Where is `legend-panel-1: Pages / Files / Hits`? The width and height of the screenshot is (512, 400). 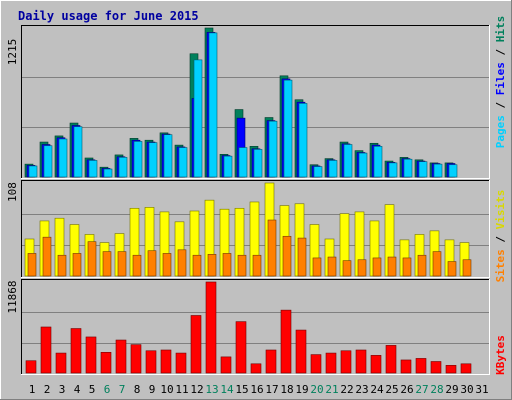
legend-panel-1: Pages / Files / Hits is located at coordinates (500, 82).